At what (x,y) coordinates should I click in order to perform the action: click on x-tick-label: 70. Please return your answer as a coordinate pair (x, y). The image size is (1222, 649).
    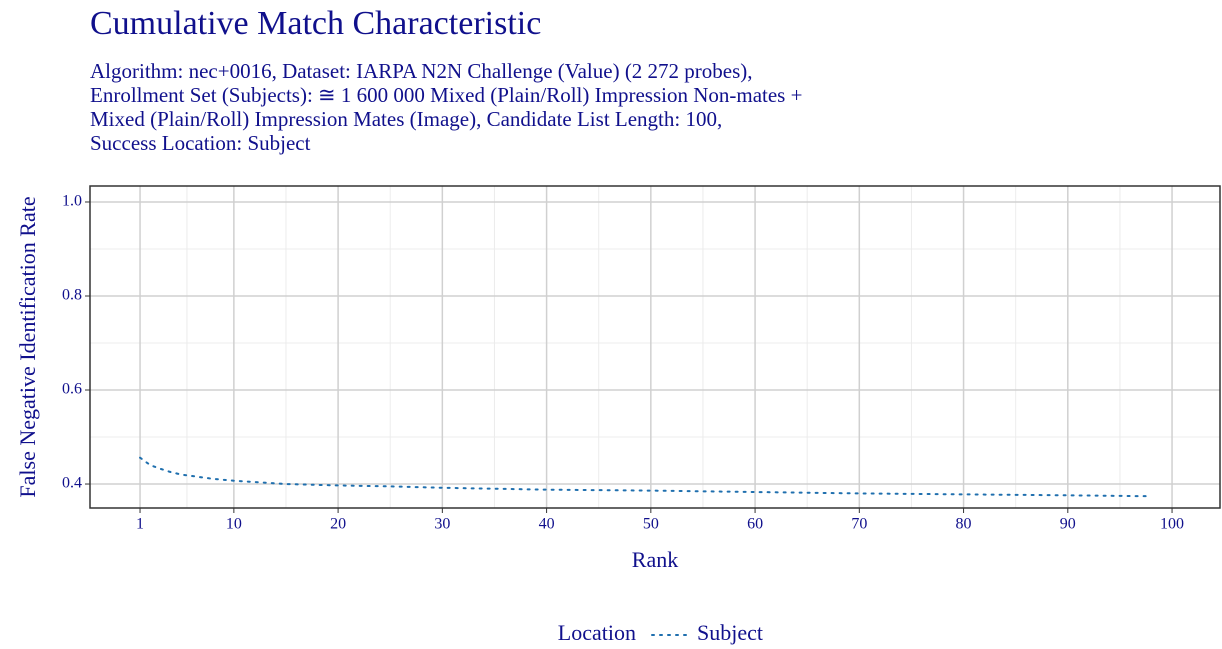
    Looking at the image, I should click on (859, 524).